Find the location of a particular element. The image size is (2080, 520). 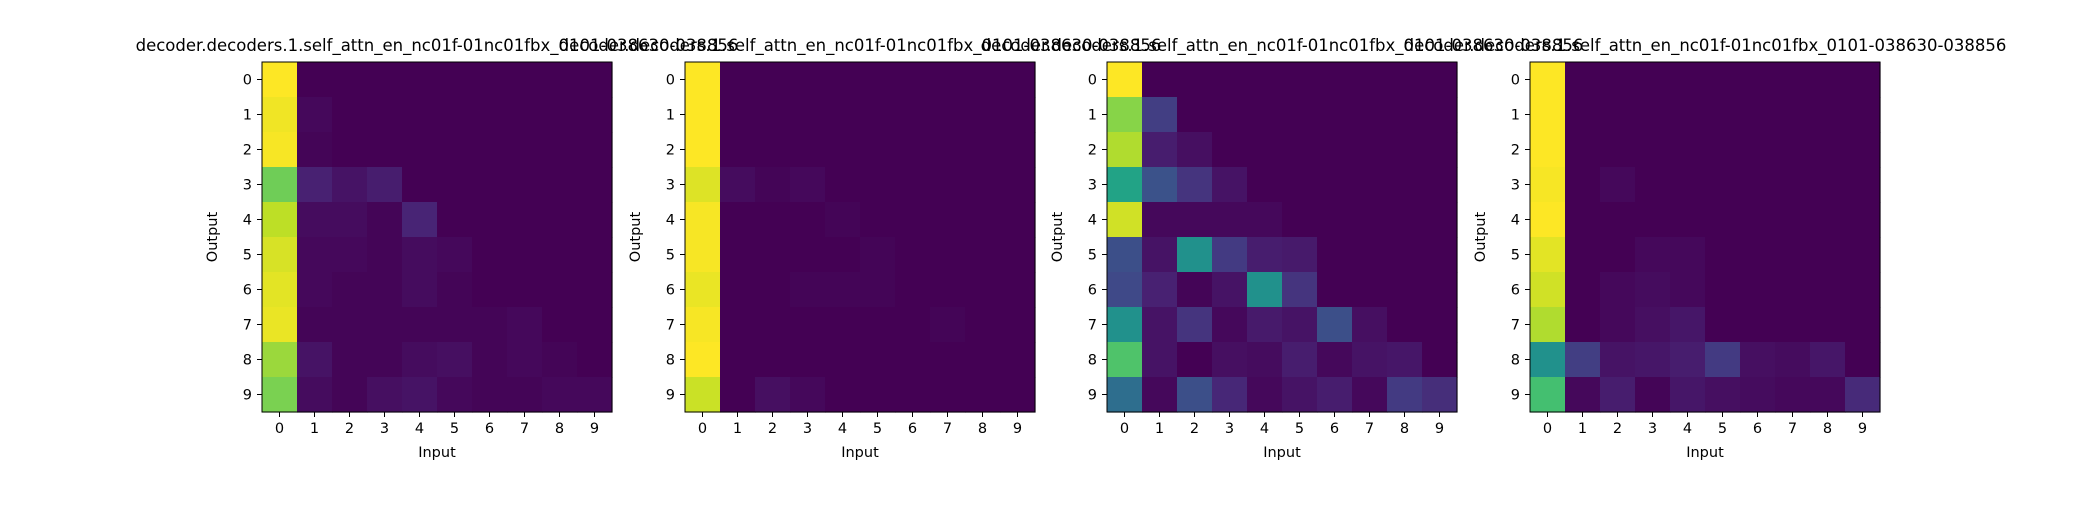

y-tick-label: 9 is located at coordinates (247, 396).